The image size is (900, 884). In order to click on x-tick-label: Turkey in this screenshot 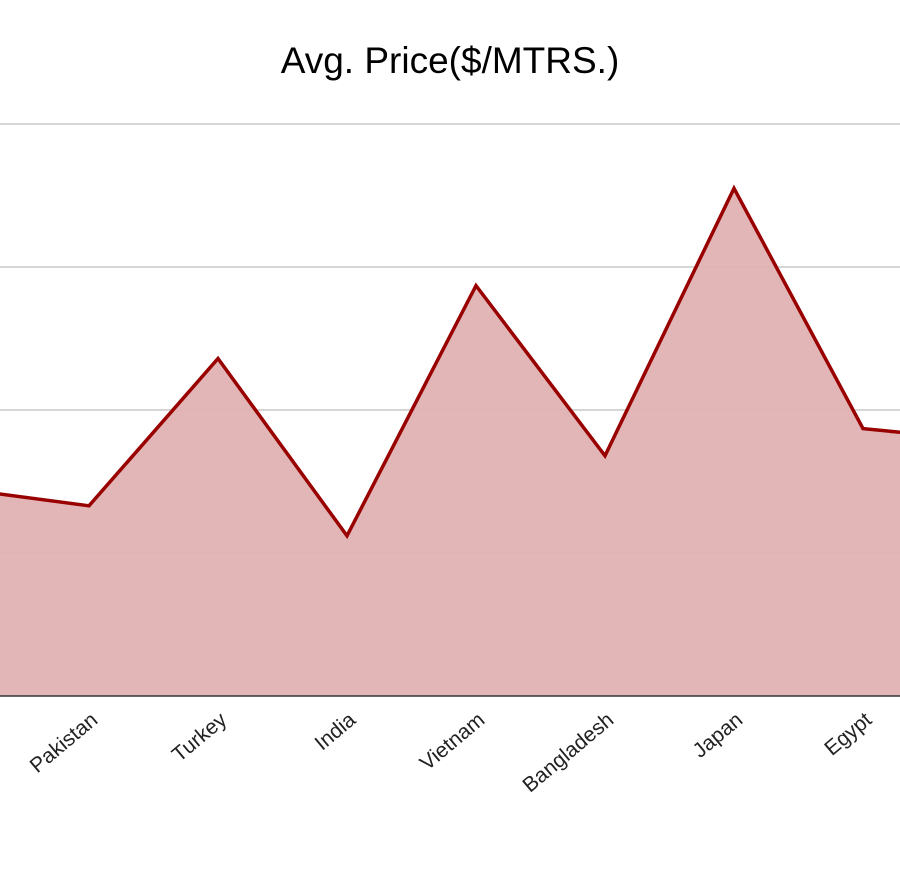, I will do `click(200, 737)`.